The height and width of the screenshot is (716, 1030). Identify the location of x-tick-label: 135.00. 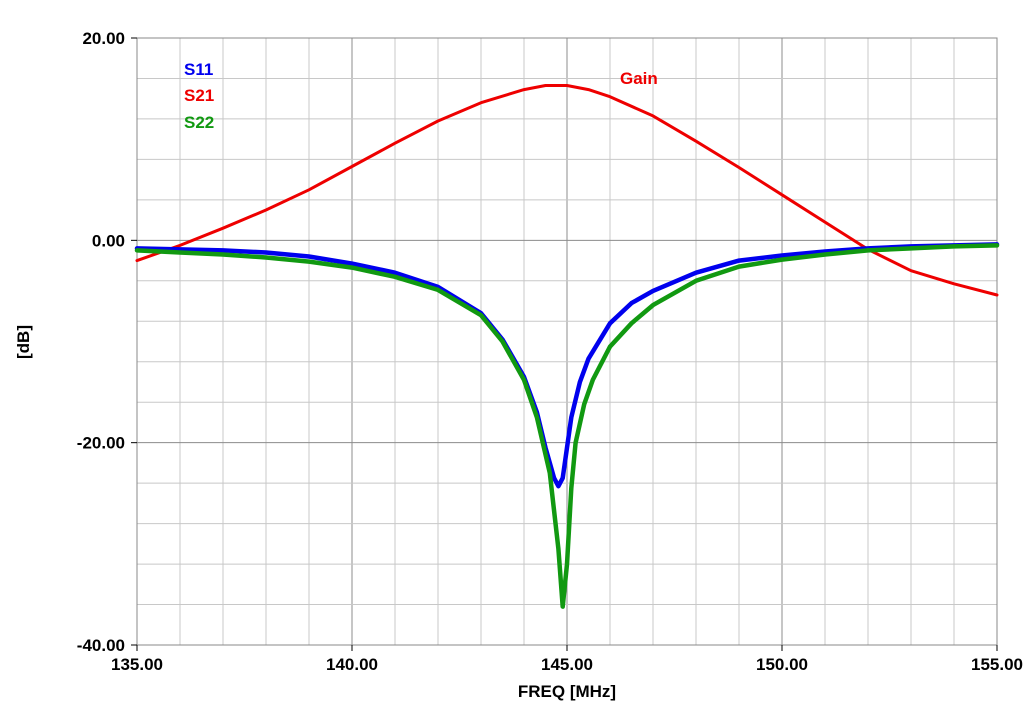
(137, 664).